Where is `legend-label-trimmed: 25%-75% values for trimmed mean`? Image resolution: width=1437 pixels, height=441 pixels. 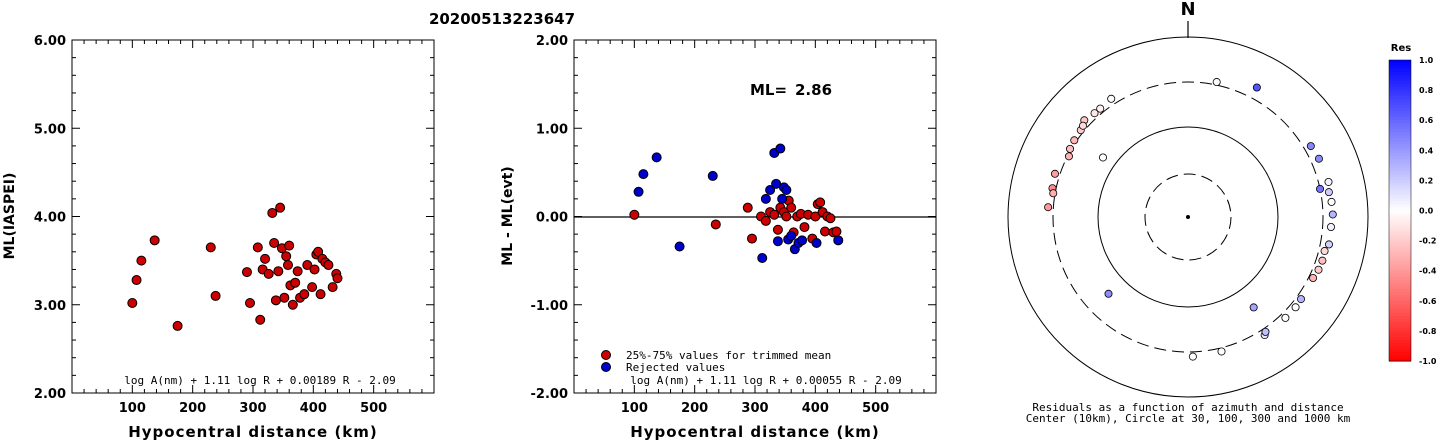
legend-label-trimmed: 25%-75% values for trimmed mean is located at coordinates (728, 355).